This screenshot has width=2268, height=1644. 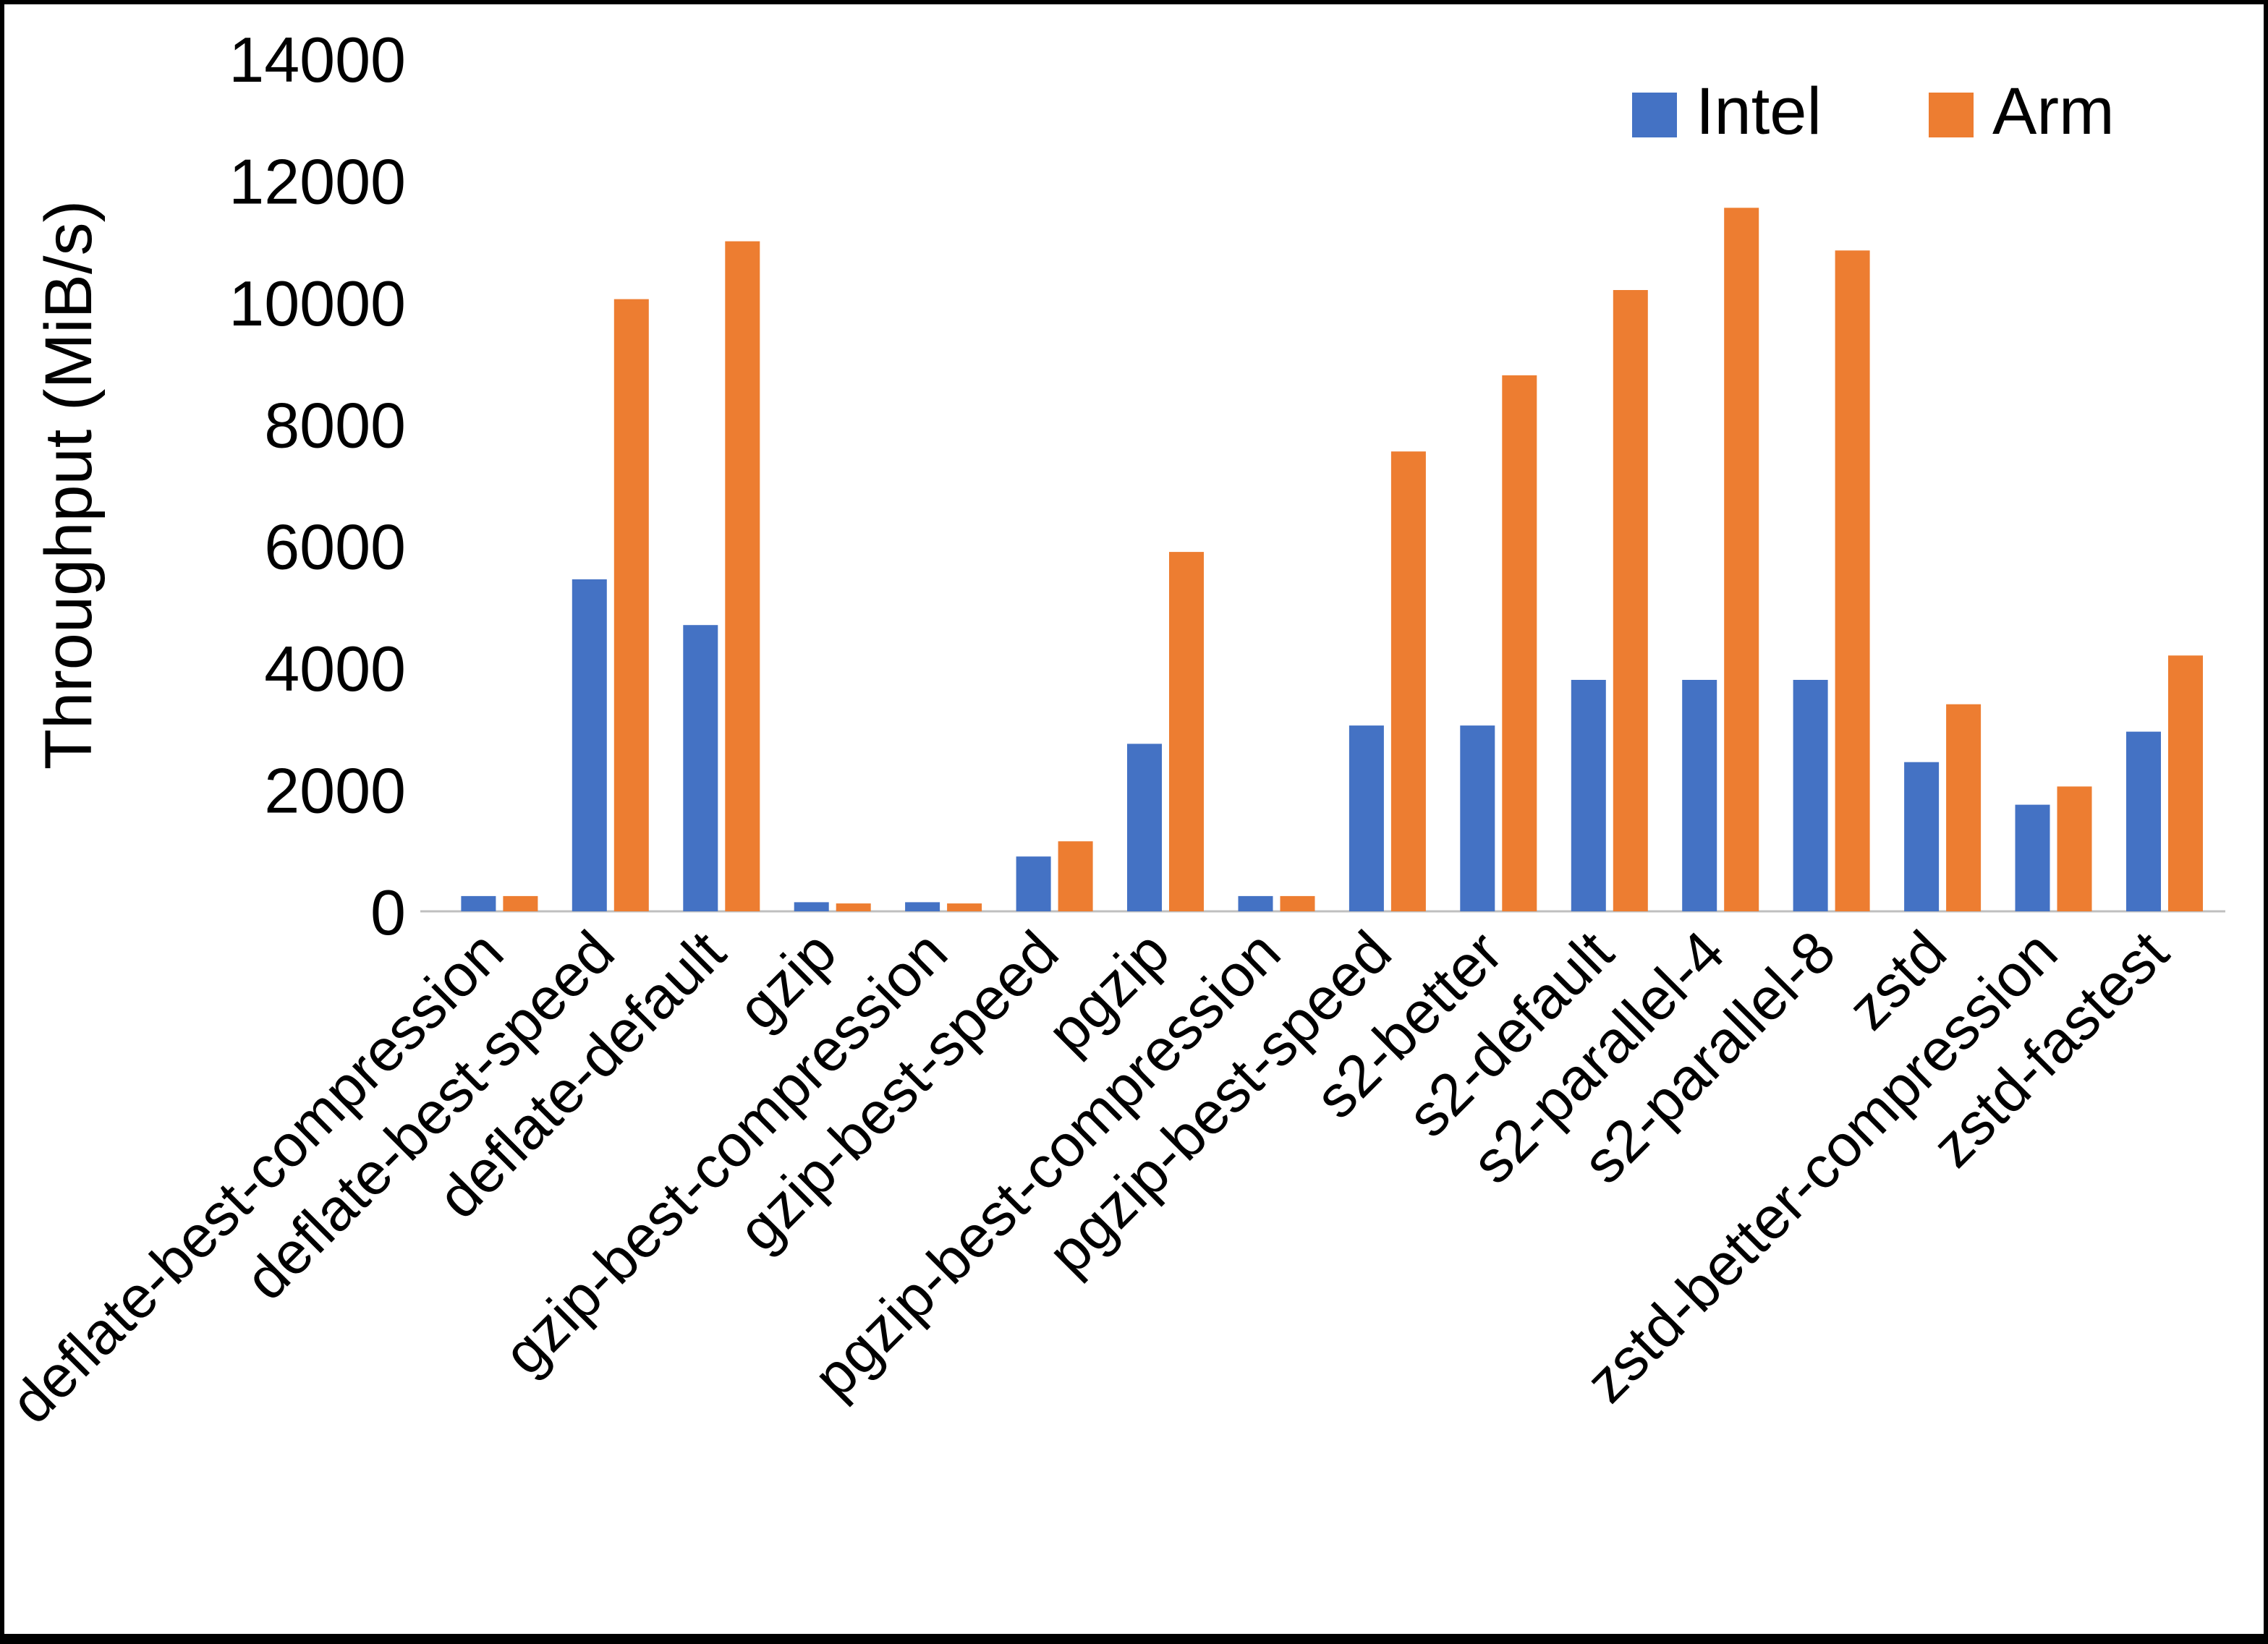 What do you see at coordinates (700, 768) in the screenshot?
I see `bar-intel-deflate-default` at bounding box center [700, 768].